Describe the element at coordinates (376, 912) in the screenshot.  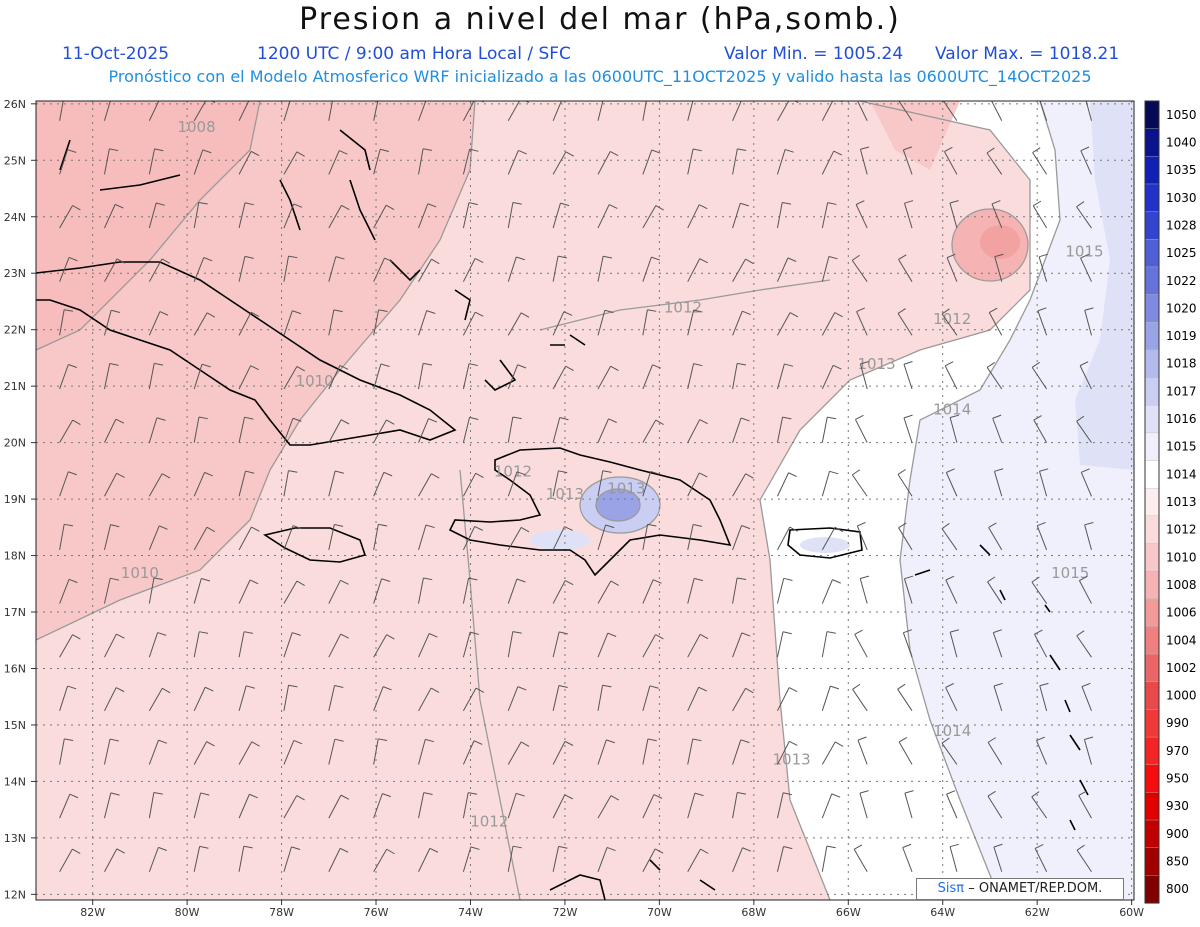
I see `lon-label: 76W` at that location.